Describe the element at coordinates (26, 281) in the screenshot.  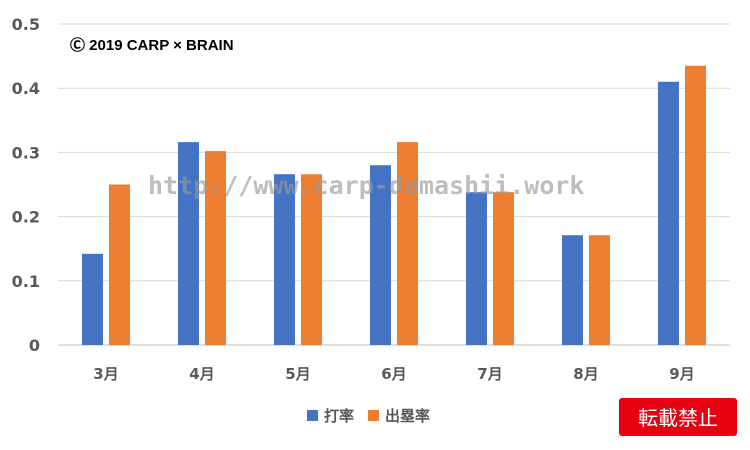
I see `y-tick-label: 0.1` at that location.